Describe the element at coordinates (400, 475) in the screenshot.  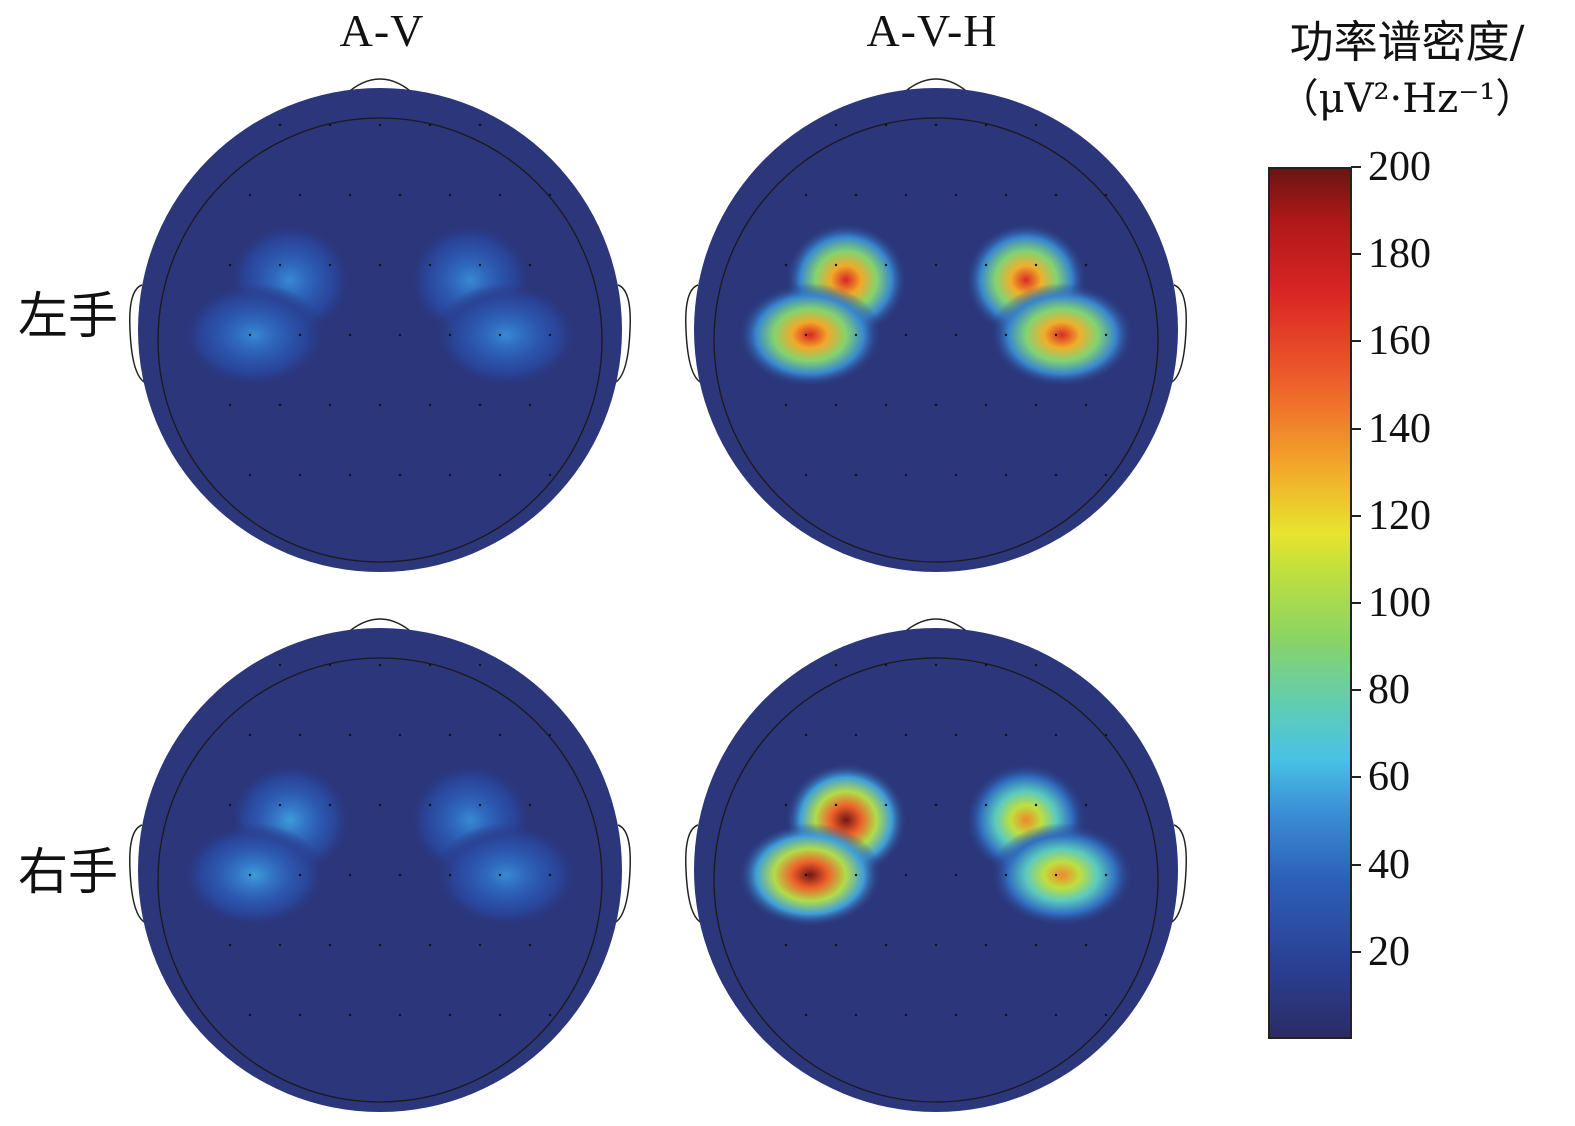
I see `electrode-PO4` at that location.